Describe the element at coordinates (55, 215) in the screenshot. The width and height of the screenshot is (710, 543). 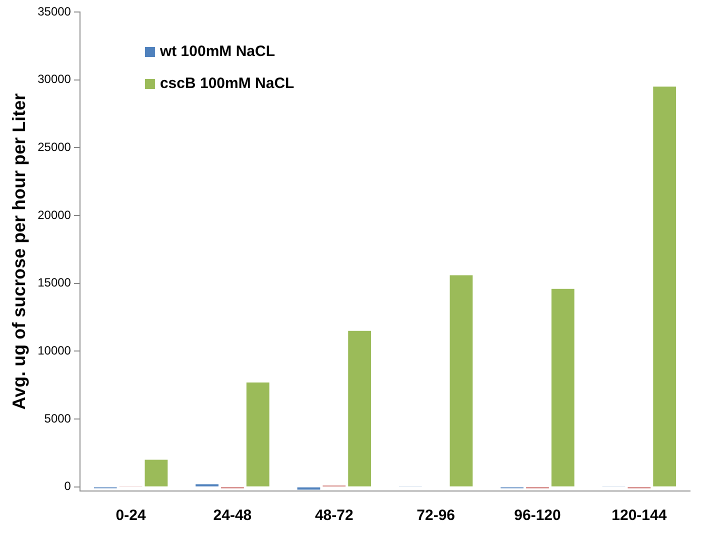
I see `y-tick-label: 20000` at that location.